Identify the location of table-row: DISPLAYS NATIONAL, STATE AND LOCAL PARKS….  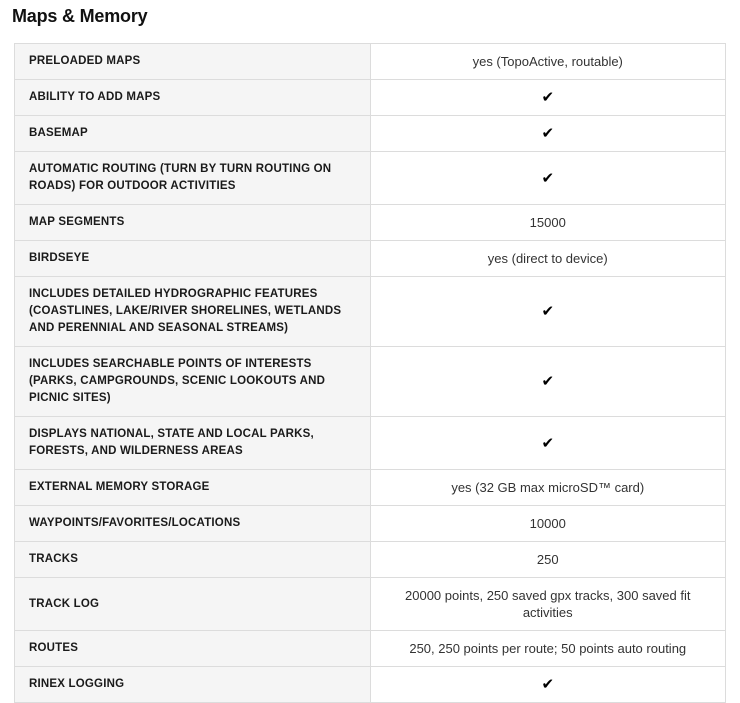
(370, 443).